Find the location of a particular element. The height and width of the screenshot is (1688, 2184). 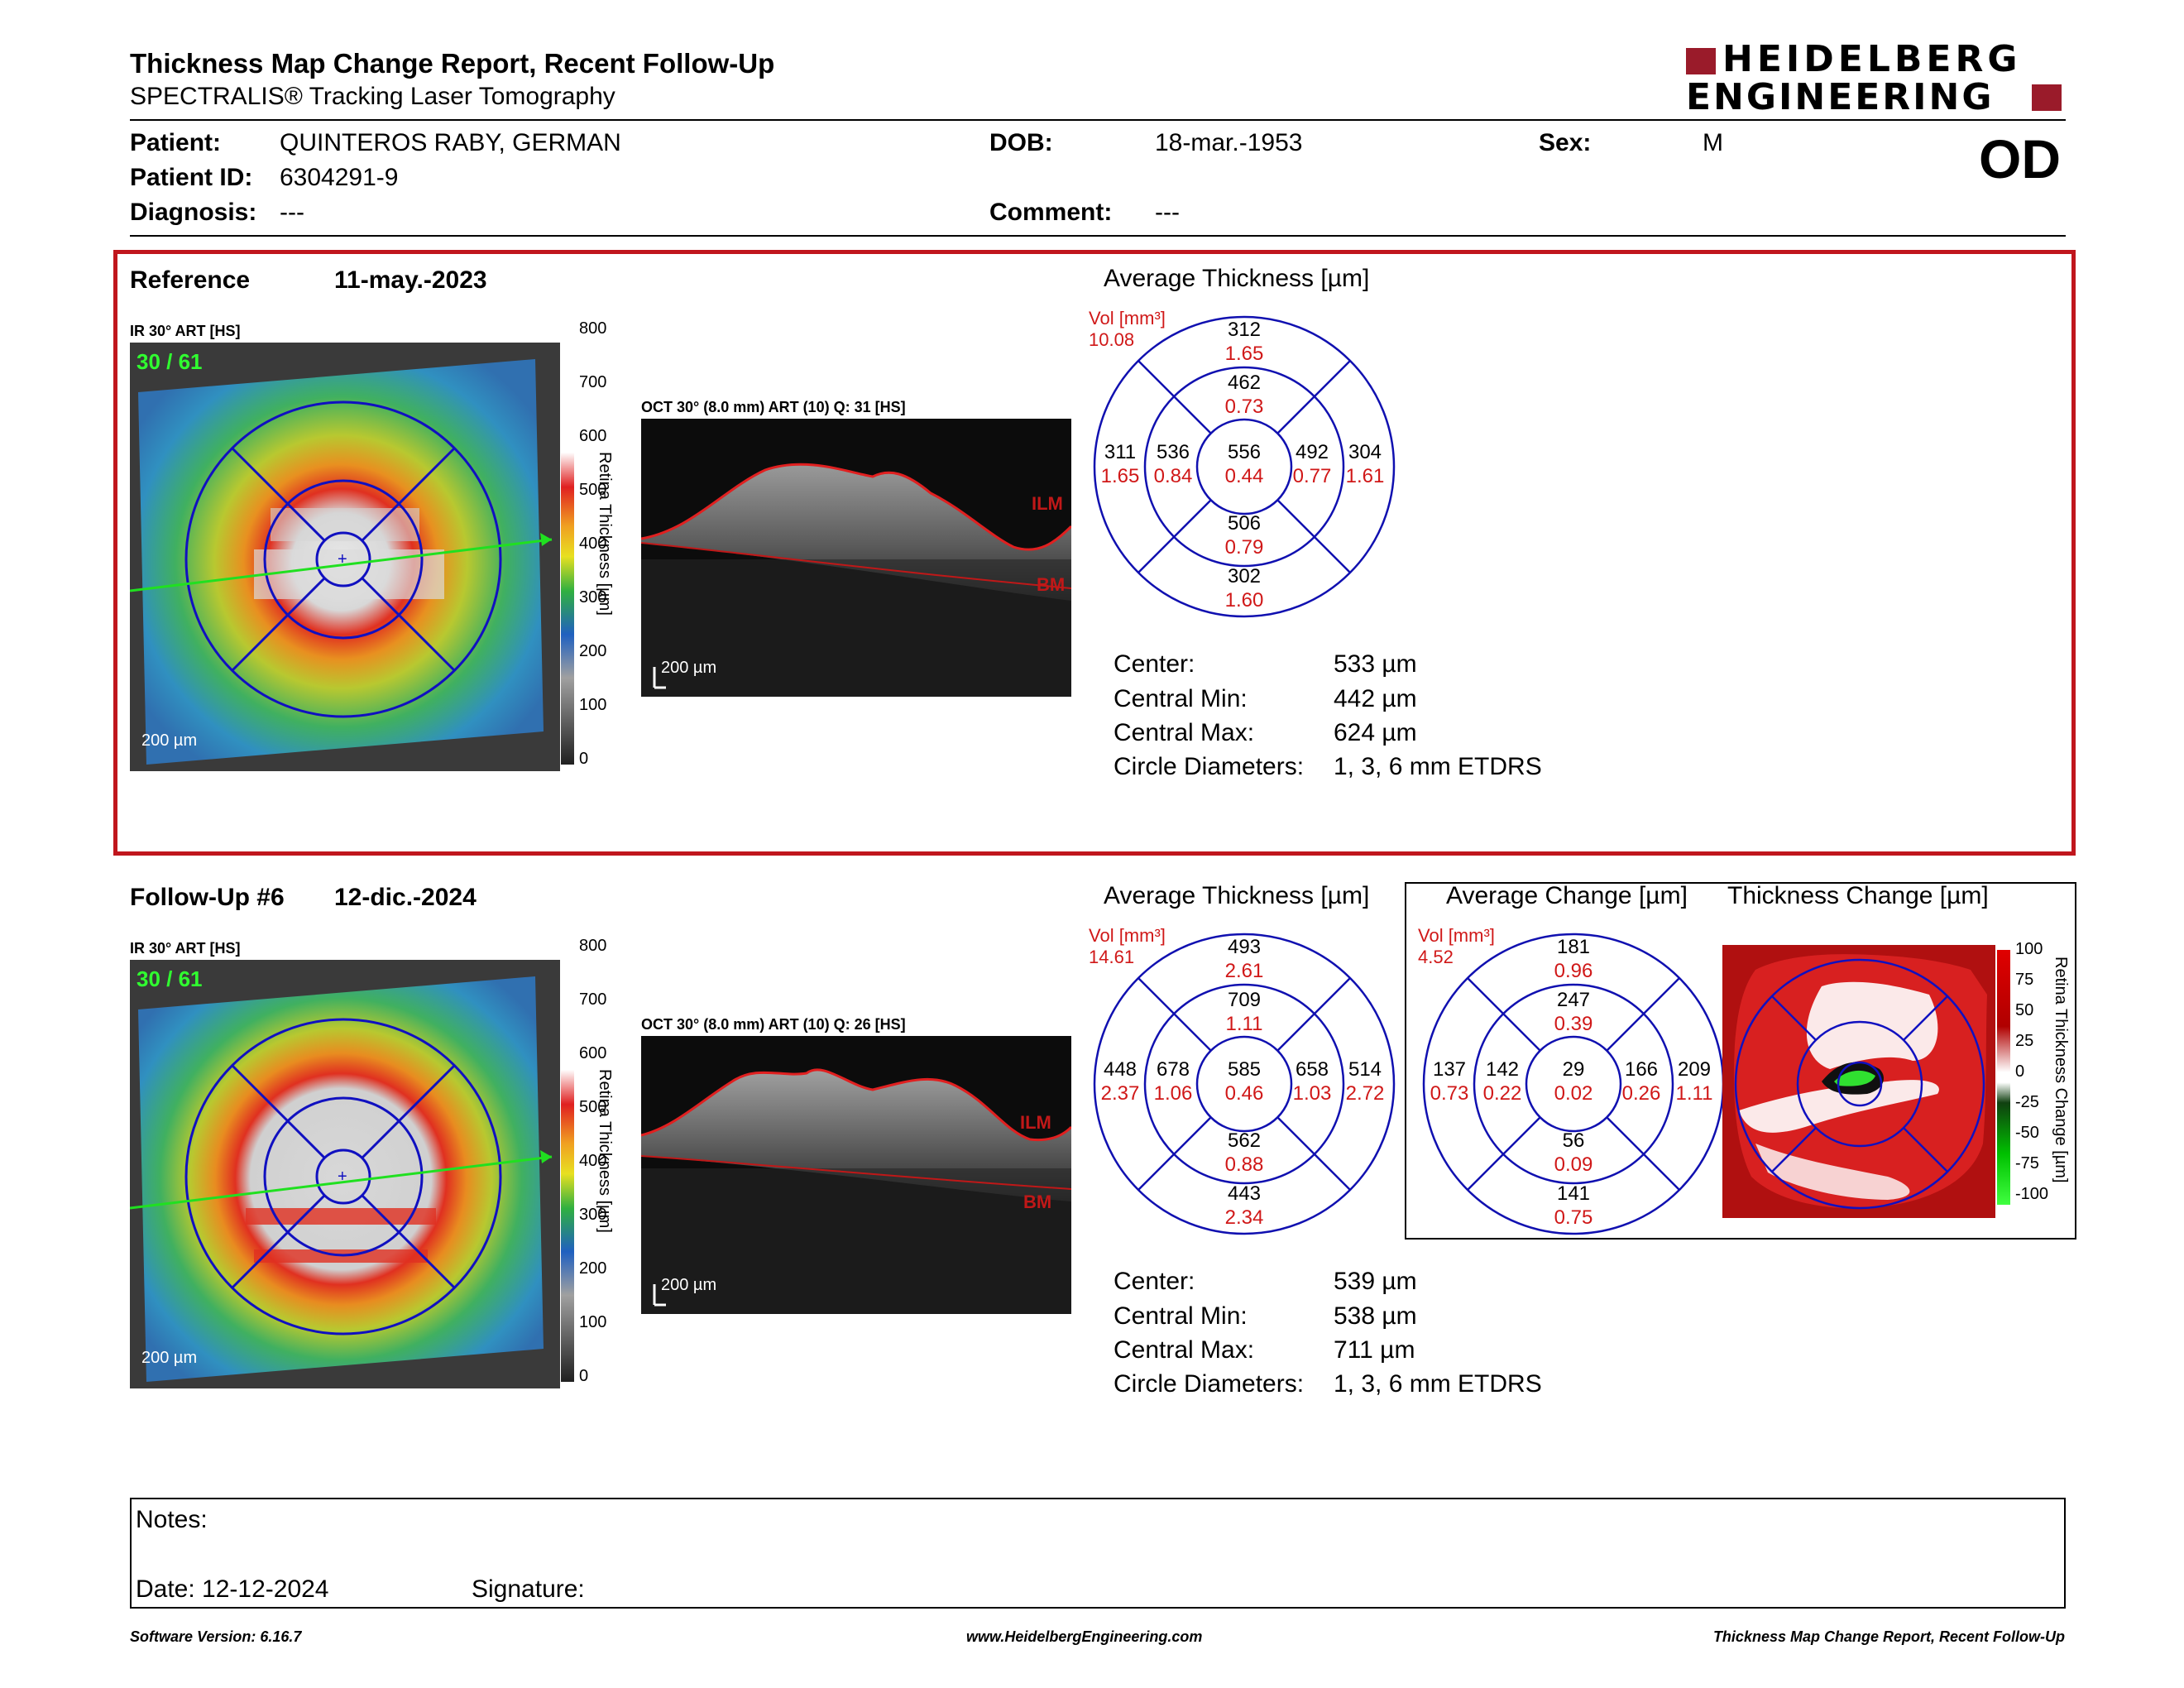

ref-thickness-map-svg: + is located at coordinates (345, 557).